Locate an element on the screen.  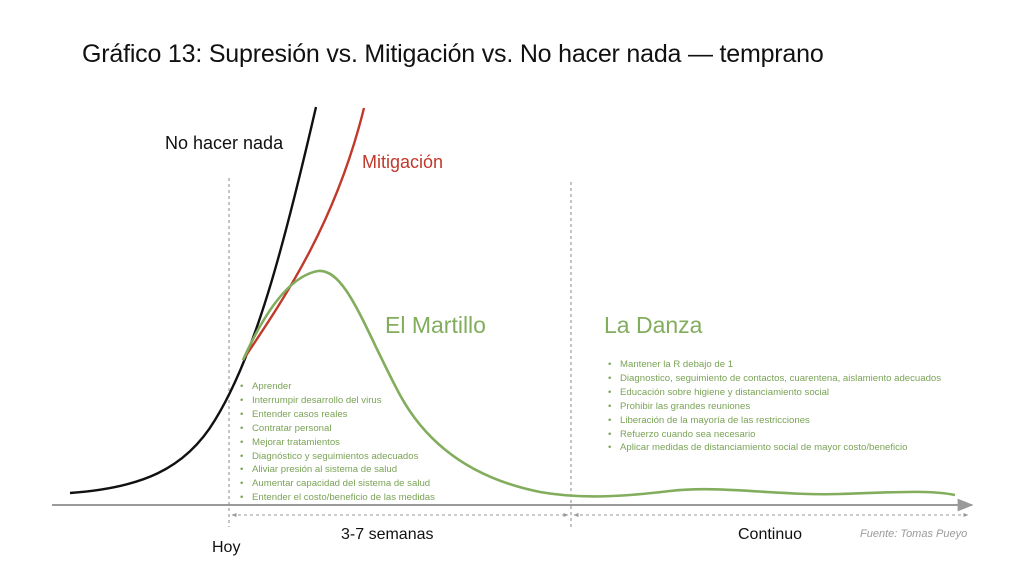
bullet-item: Prohibir las grandes reuniones is located at coordinates (774, 407).